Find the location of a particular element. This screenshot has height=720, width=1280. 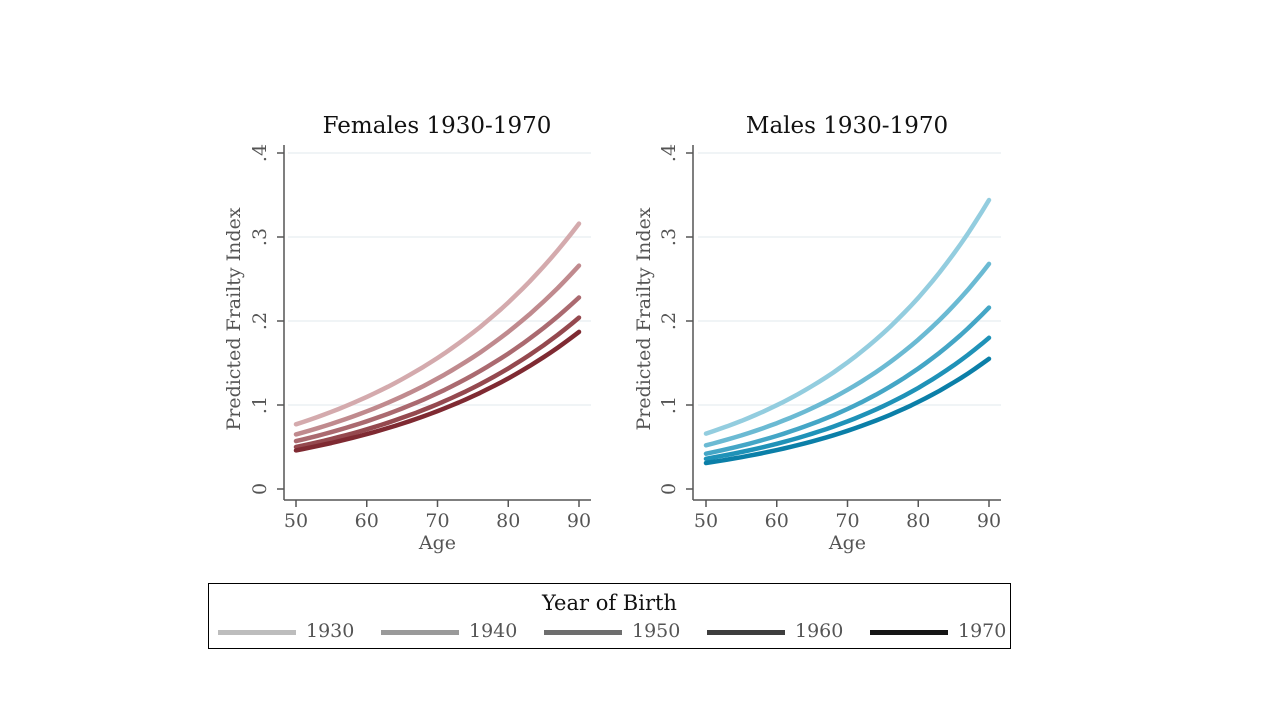

legend-label-1960: 1960 is located at coordinates (819, 631).